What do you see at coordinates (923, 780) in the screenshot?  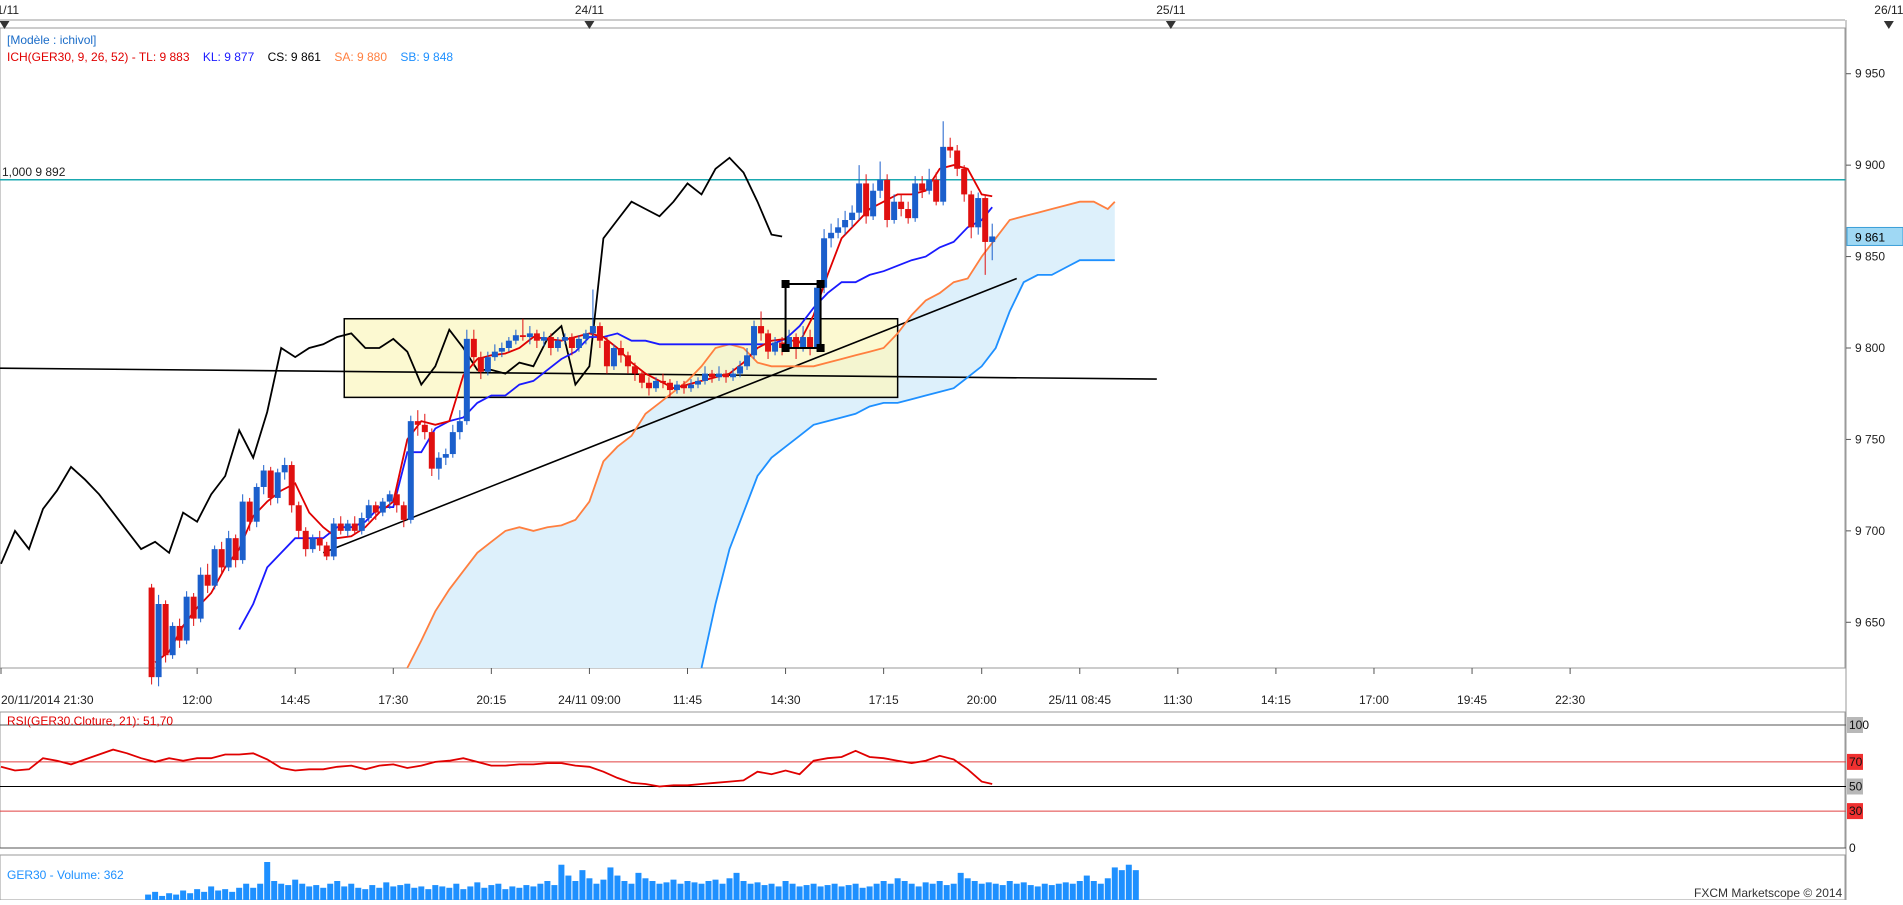 I see `rsi-panel` at bounding box center [923, 780].